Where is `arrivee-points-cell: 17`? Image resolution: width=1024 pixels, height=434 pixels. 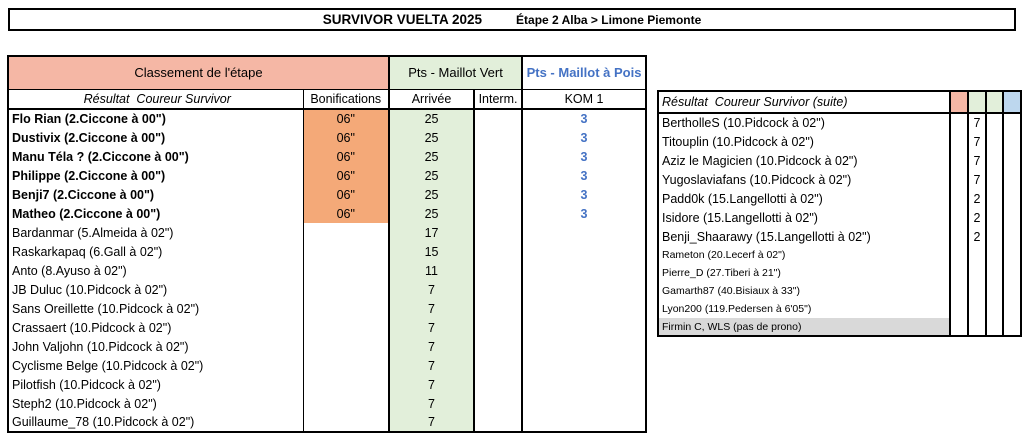
arrivee-points-cell: 17 is located at coordinates (431, 232).